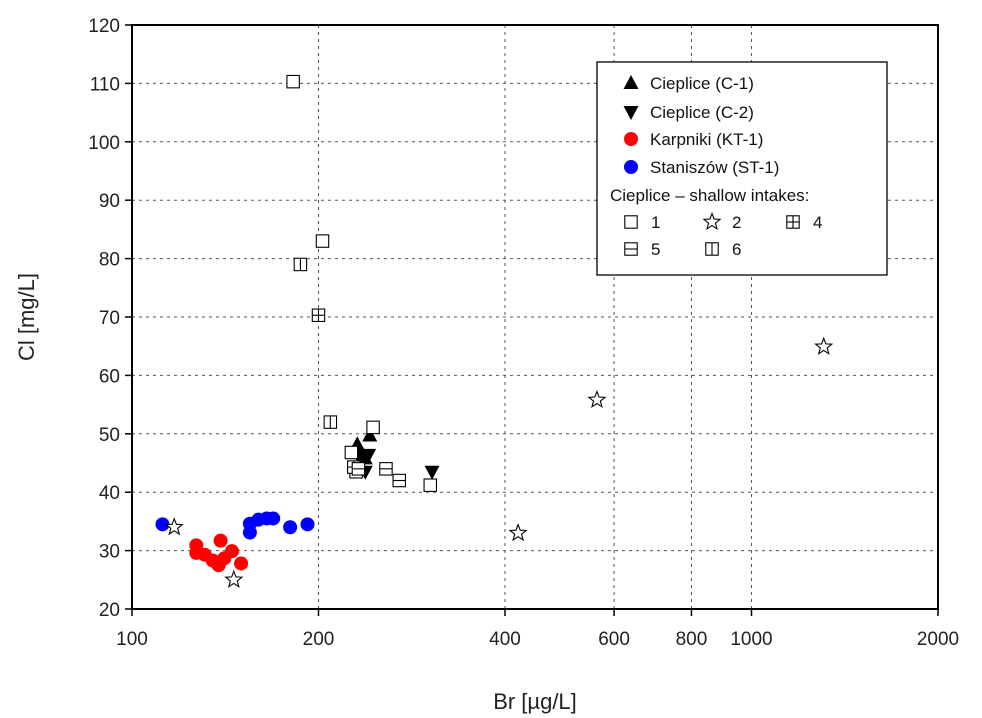 The height and width of the screenshot is (718, 982). Describe the element at coordinates (26, 317) in the screenshot. I see `y-axis-label: Cl [mg/L]` at that location.